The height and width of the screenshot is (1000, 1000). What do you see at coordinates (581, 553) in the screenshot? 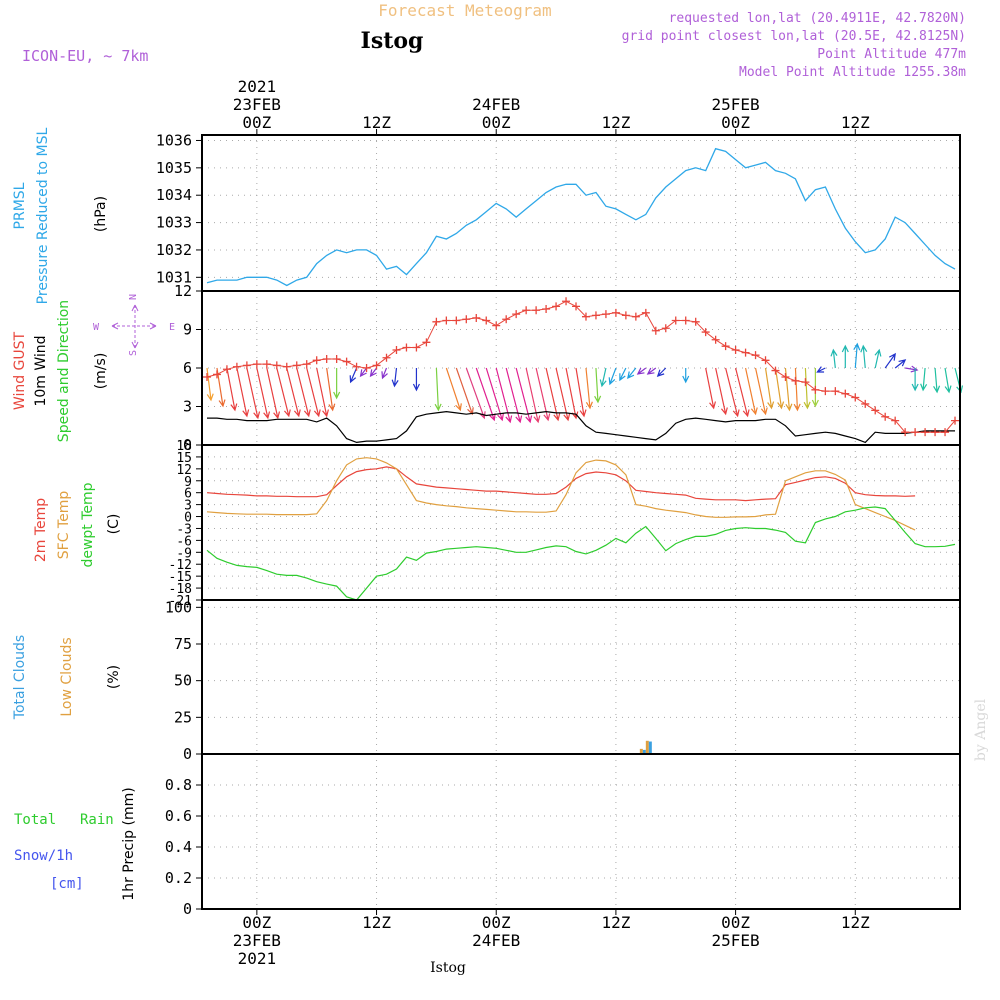
I see `dewpt-line` at bounding box center [581, 553].